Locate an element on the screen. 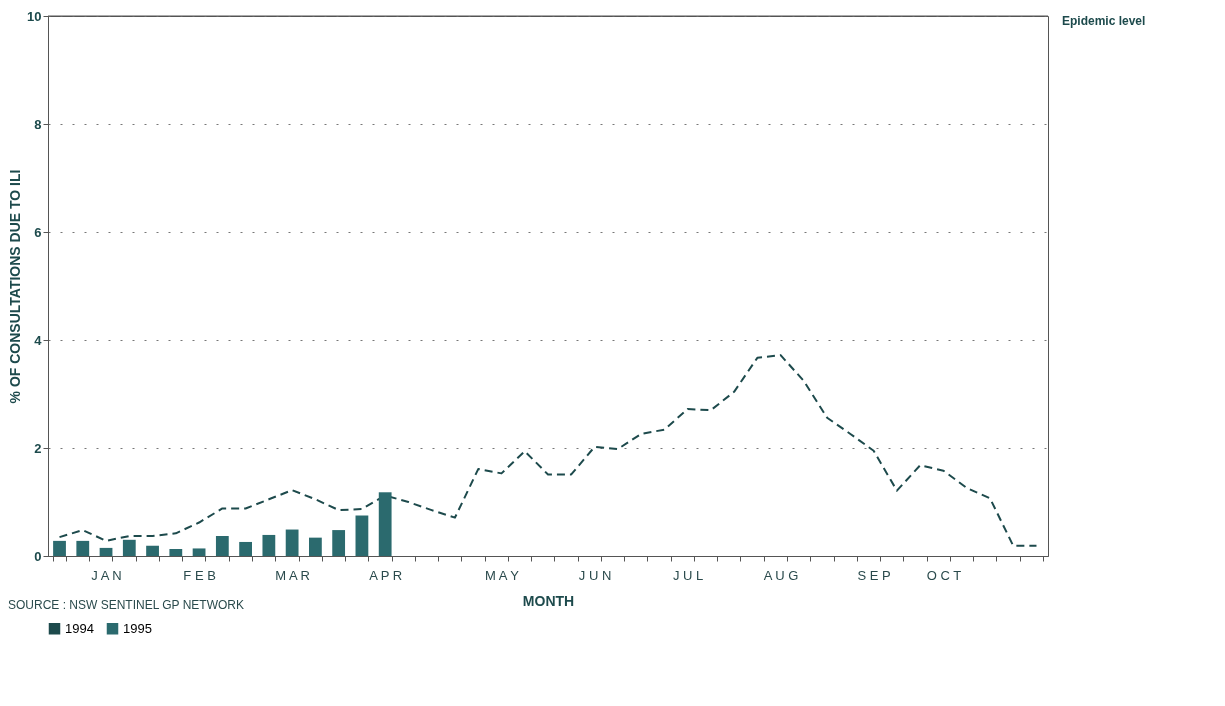 The width and height of the screenshot is (1225, 706). ref-line-label: Epidemic level is located at coordinates (1104, 21).